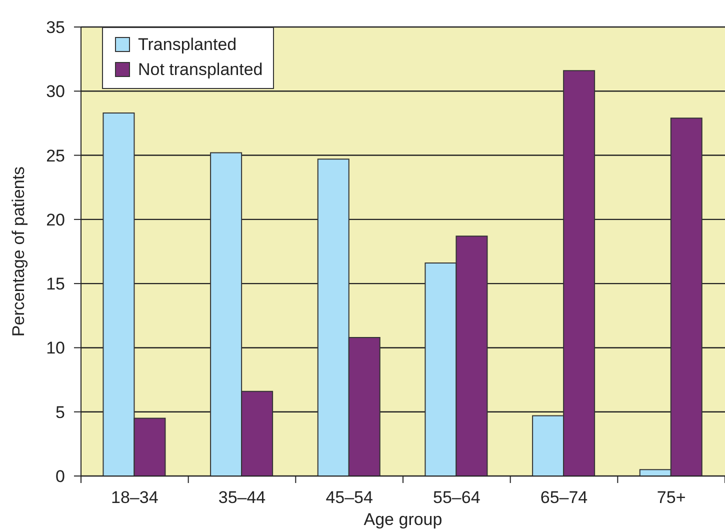  I want to click on y-tick-label: 5, so click(60, 412).